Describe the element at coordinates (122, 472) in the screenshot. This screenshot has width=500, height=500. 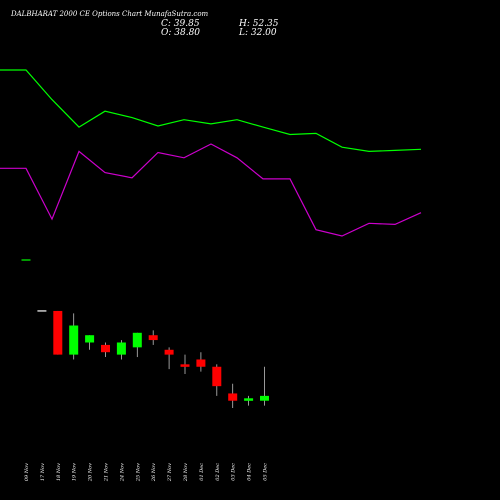
I see `x-axis-label: 24 Nov` at that location.